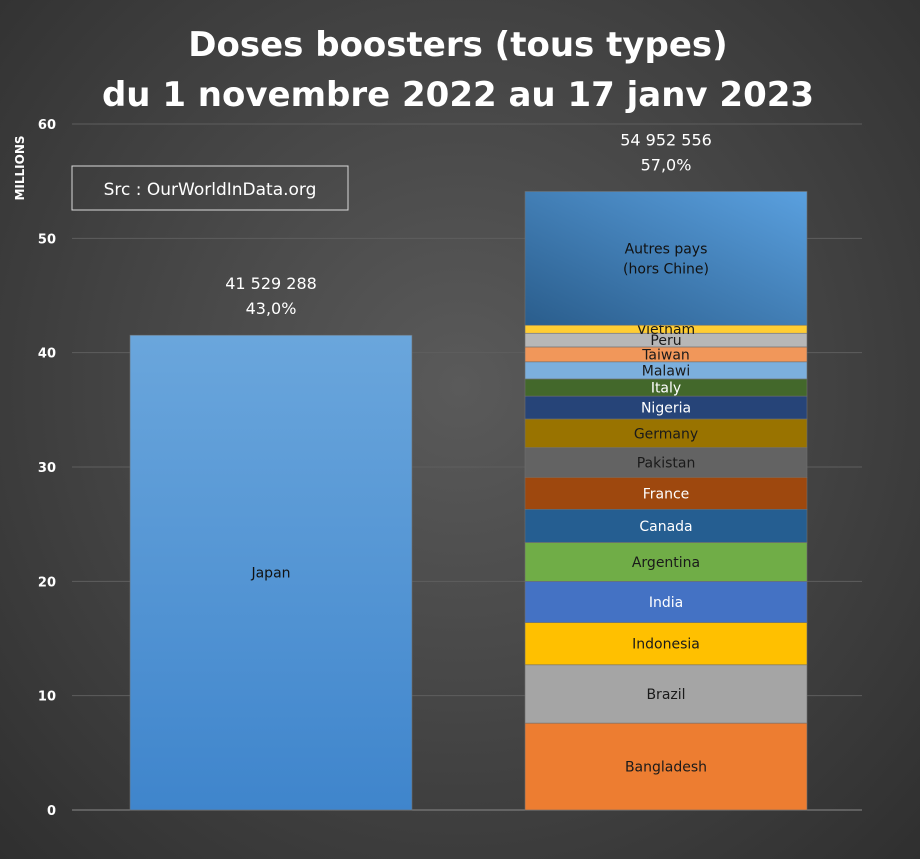 Image resolution: width=920 pixels, height=859 pixels. What do you see at coordinates (457, 45) in the screenshot?
I see `chart-title-line-1: Doses boosters (tous types)` at bounding box center [457, 45].